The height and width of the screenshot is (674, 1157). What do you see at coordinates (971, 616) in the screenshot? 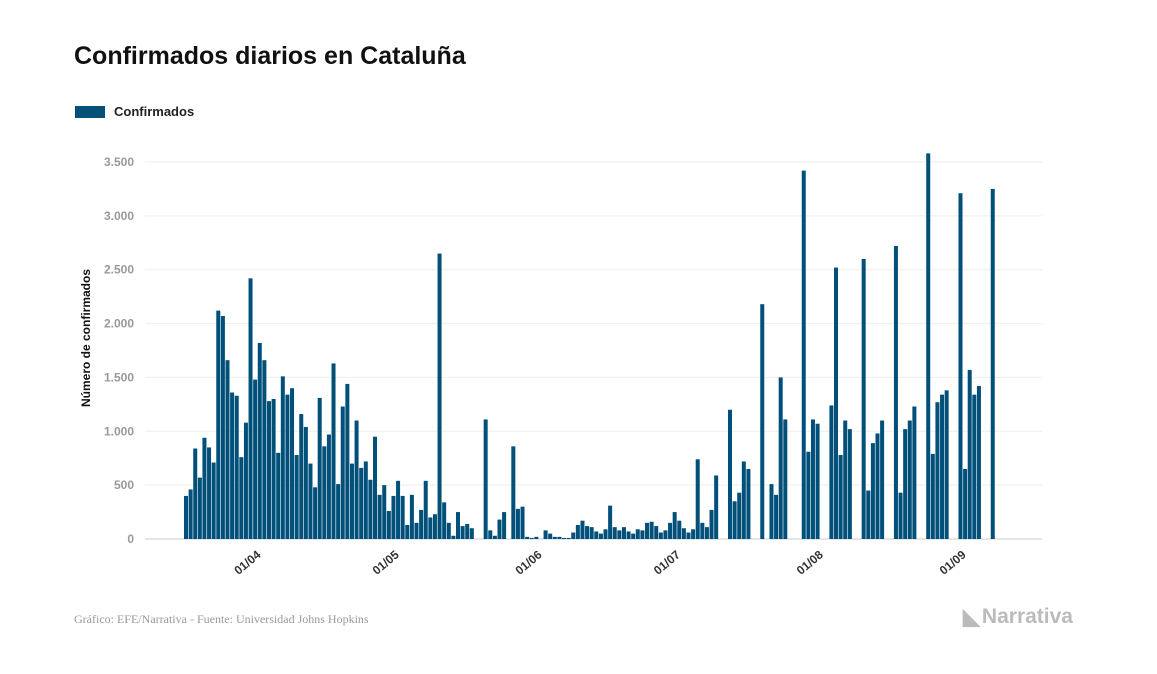
I see `logo-icon: ◣` at bounding box center [971, 616].